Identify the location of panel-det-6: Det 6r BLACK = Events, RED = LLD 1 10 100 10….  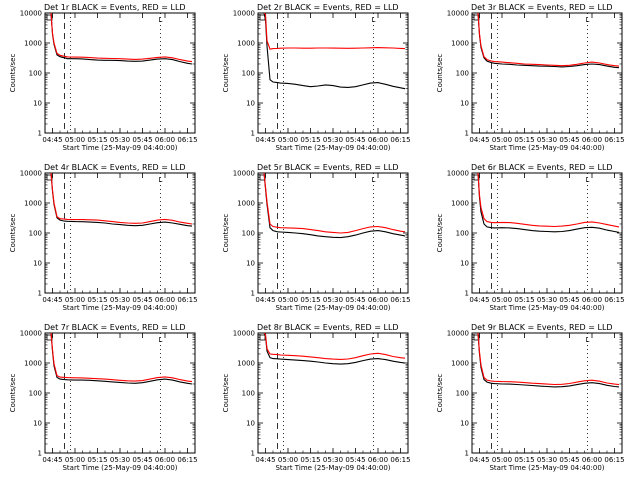
(530, 237).